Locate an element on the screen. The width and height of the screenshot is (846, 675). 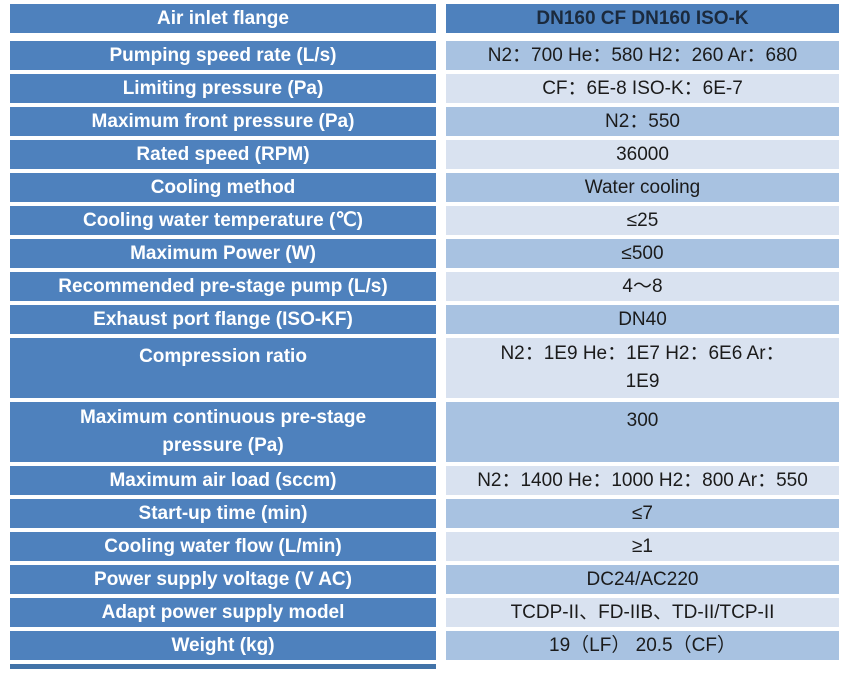
spec-value: N2：550 is located at coordinates (642, 121).